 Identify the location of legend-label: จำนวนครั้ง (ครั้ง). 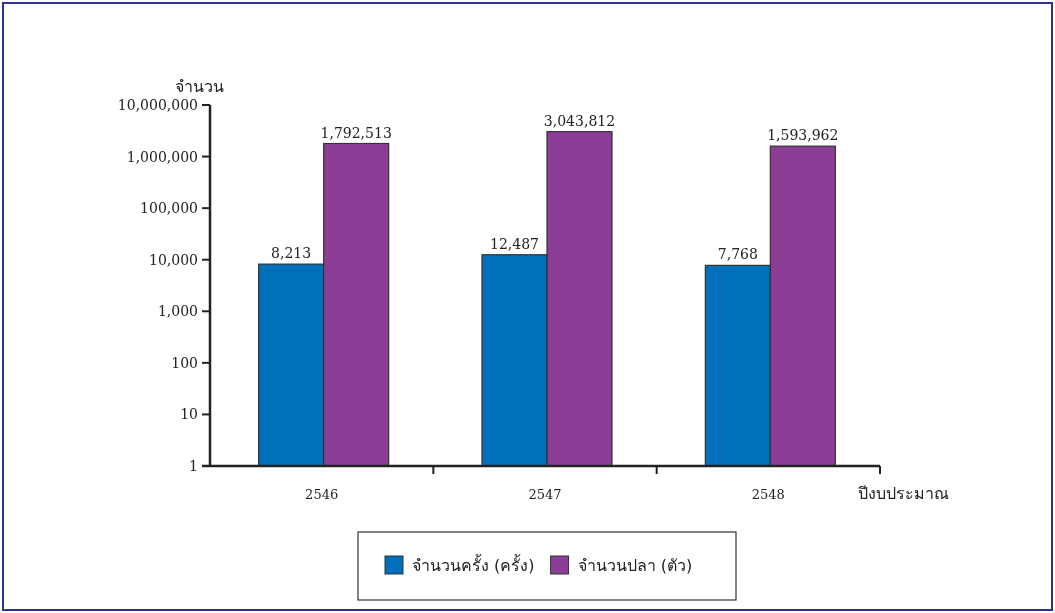
(473, 564).